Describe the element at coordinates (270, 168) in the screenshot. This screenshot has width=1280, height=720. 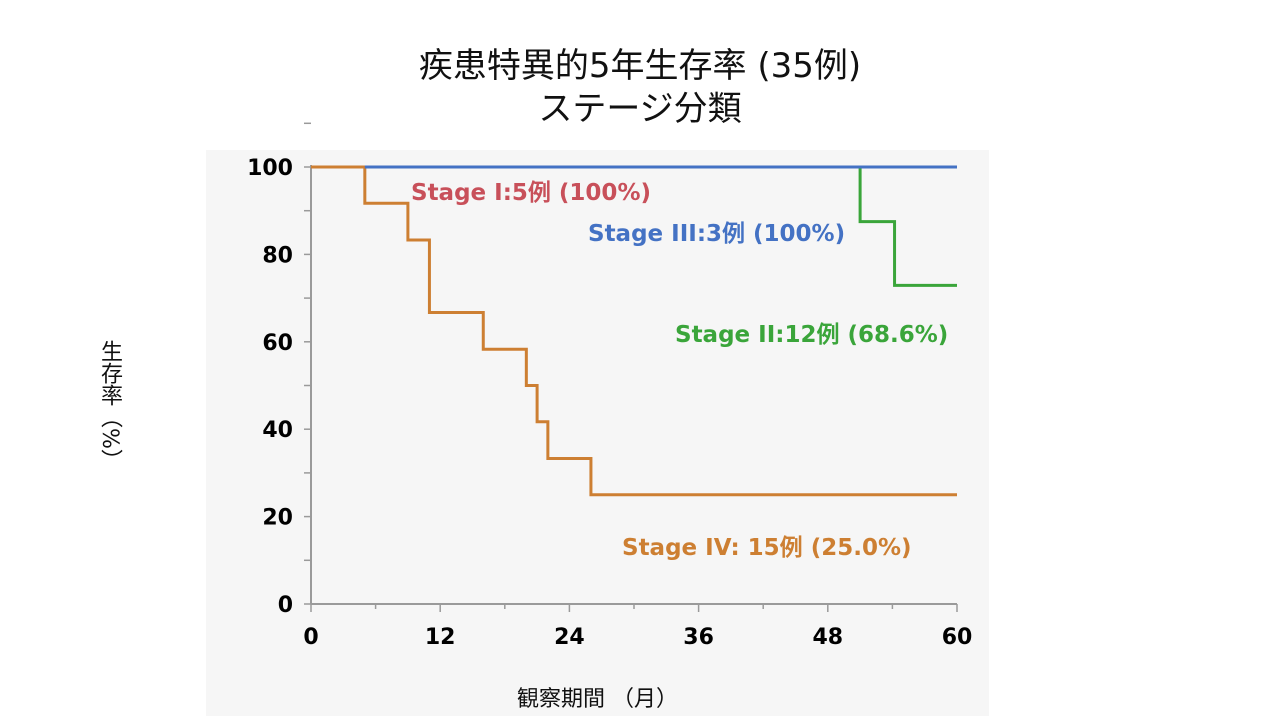
I see `y-tick-label: 100` at that location.